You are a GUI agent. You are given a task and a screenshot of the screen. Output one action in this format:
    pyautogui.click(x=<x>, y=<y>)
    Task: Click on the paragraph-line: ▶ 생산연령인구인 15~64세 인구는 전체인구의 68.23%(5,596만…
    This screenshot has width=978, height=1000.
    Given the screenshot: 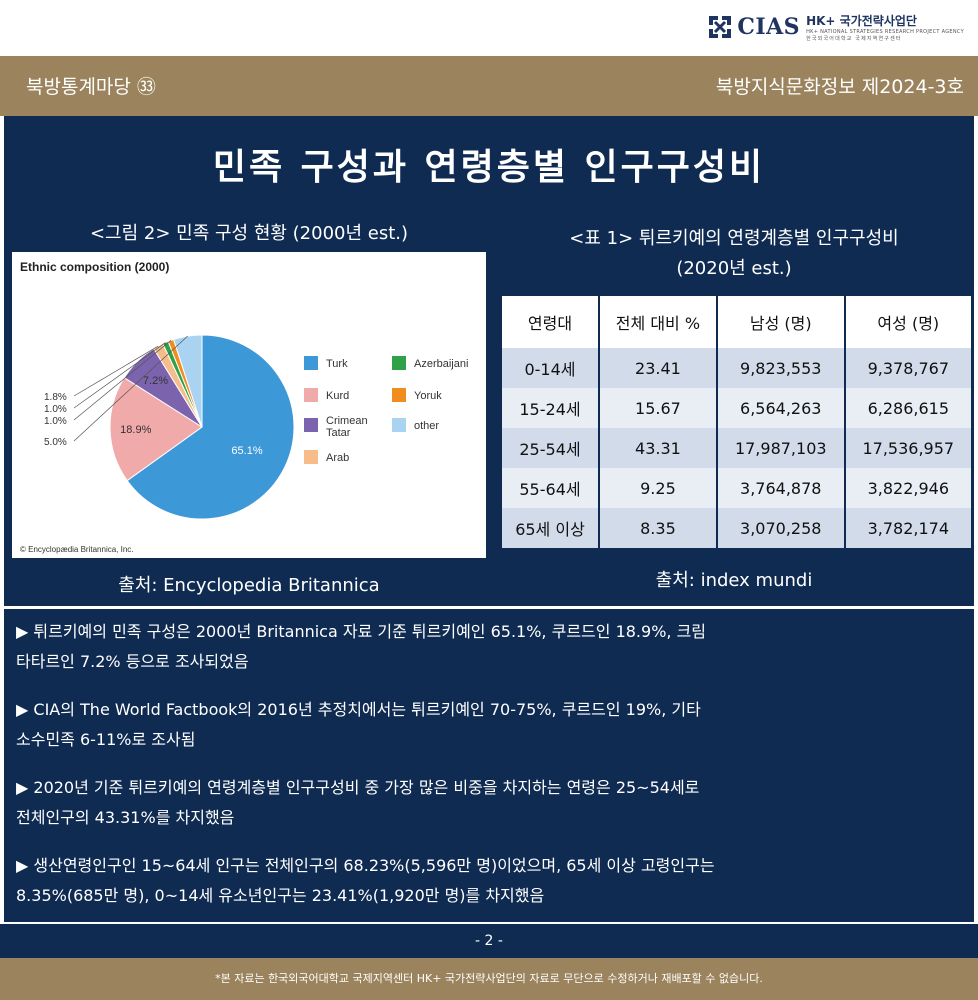 What is the action you would take?
    pyautogui.click(x=365, y=865)
    